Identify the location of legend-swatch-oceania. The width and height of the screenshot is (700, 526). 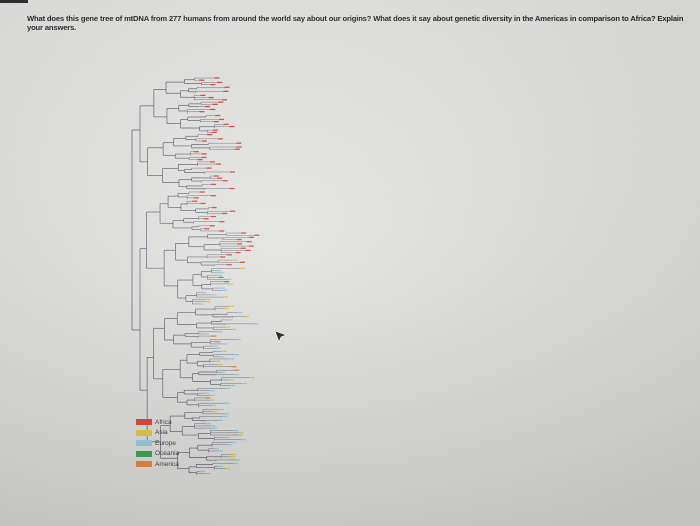
(144, 453).